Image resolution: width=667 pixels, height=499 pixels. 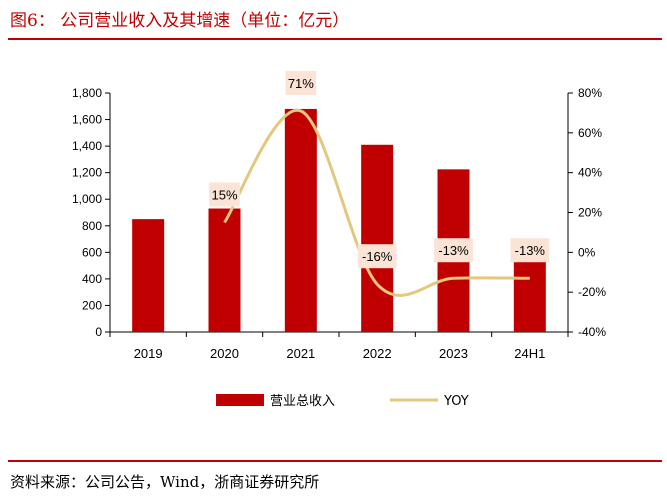 What do you see at coordinates (529, 353) in the screenshot?
I see `x-category-label: 24H1` at bounding box center [529, 353].